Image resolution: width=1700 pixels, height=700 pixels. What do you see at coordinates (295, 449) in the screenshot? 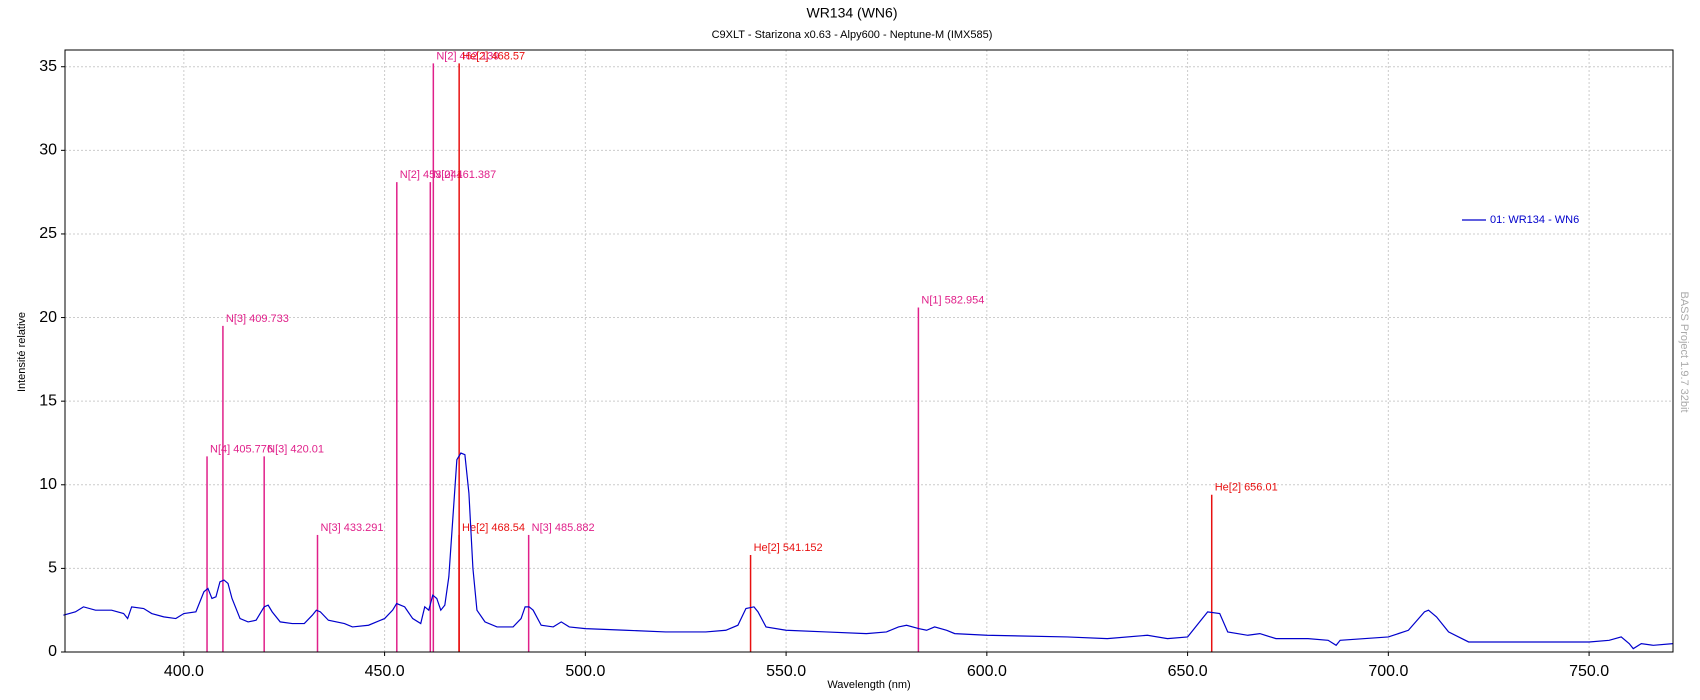
I see `emission-label: N[3] 420.01` at bounding box center [295, 449].